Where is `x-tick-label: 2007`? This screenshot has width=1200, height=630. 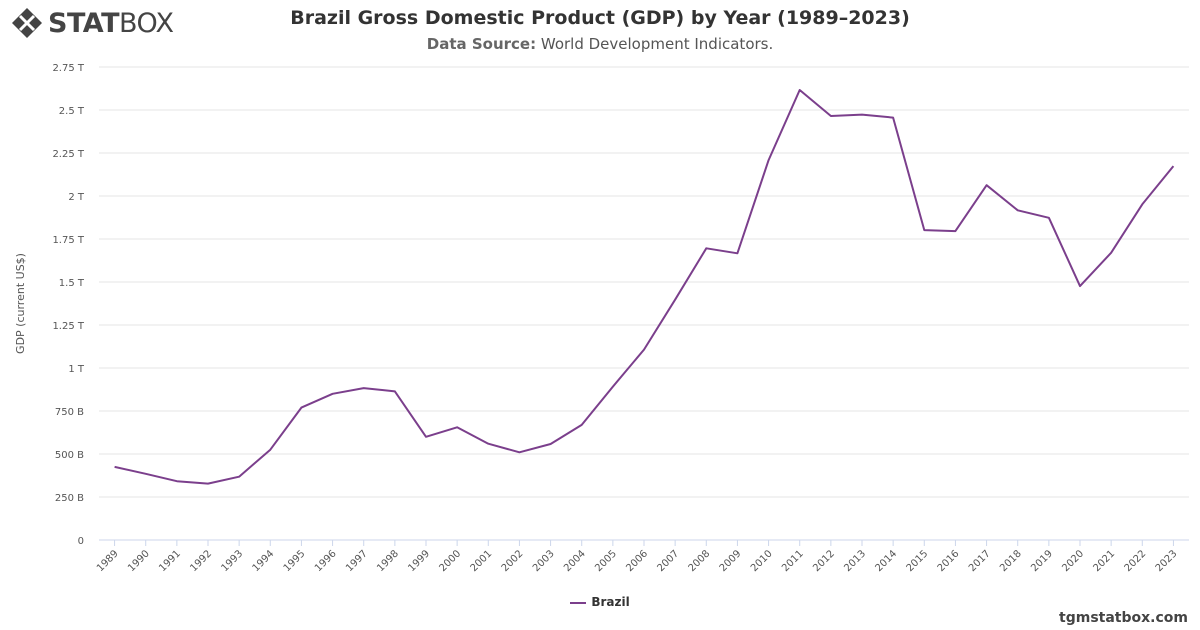 x-tick-label: 2007 is located at coordinates (668, 561).